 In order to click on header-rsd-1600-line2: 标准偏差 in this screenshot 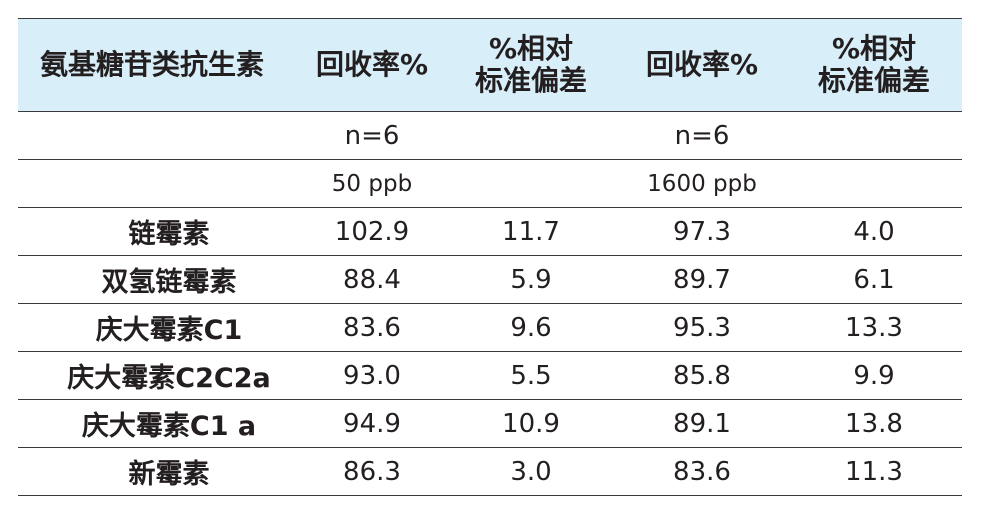, I will do `click(873, 80)`.